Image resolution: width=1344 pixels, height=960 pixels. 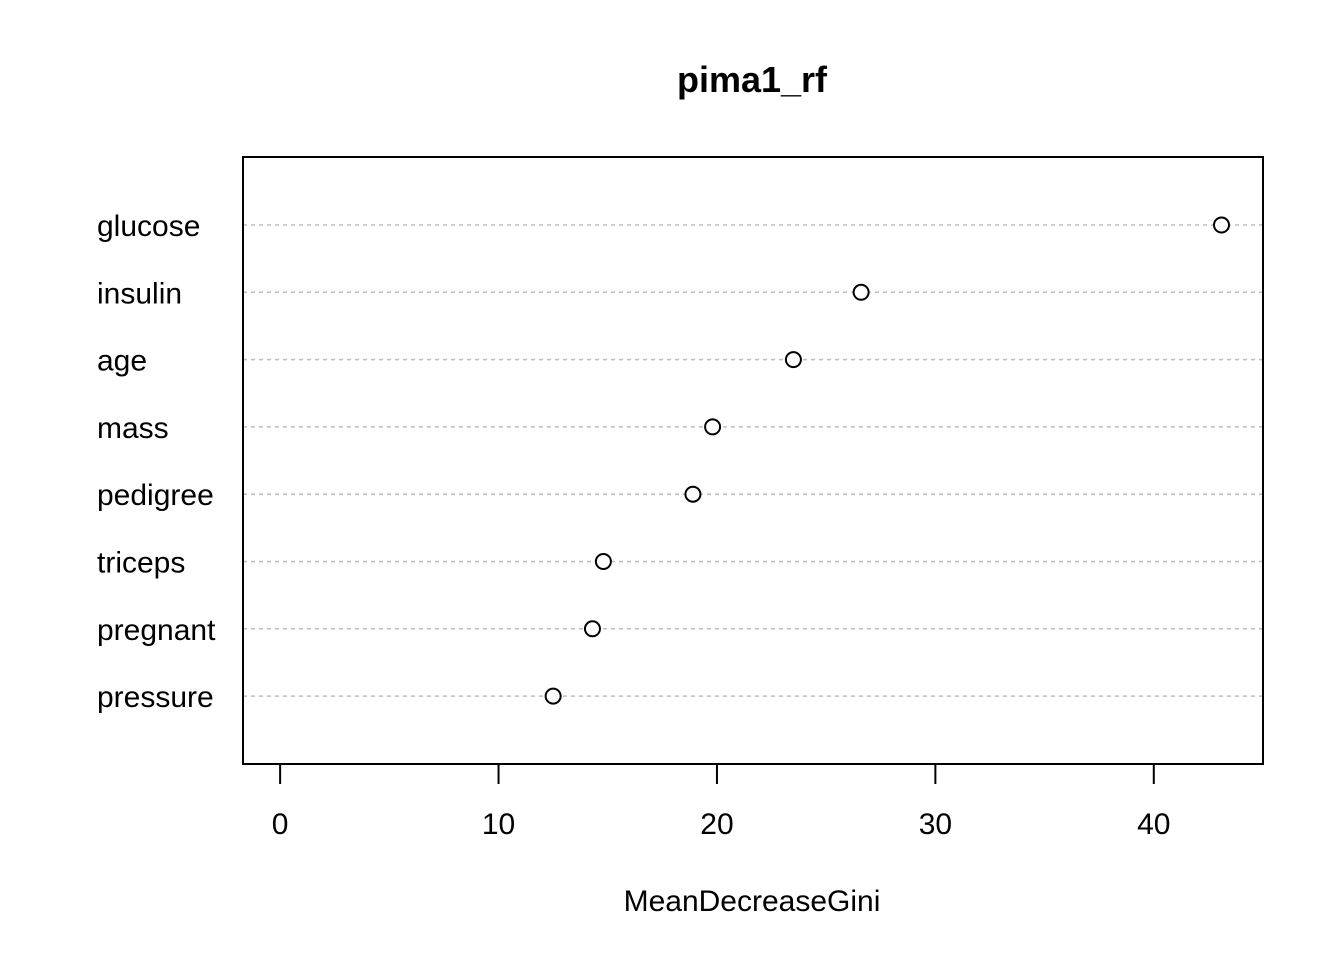 I want to click on point-age, so click(x=793, y=360).